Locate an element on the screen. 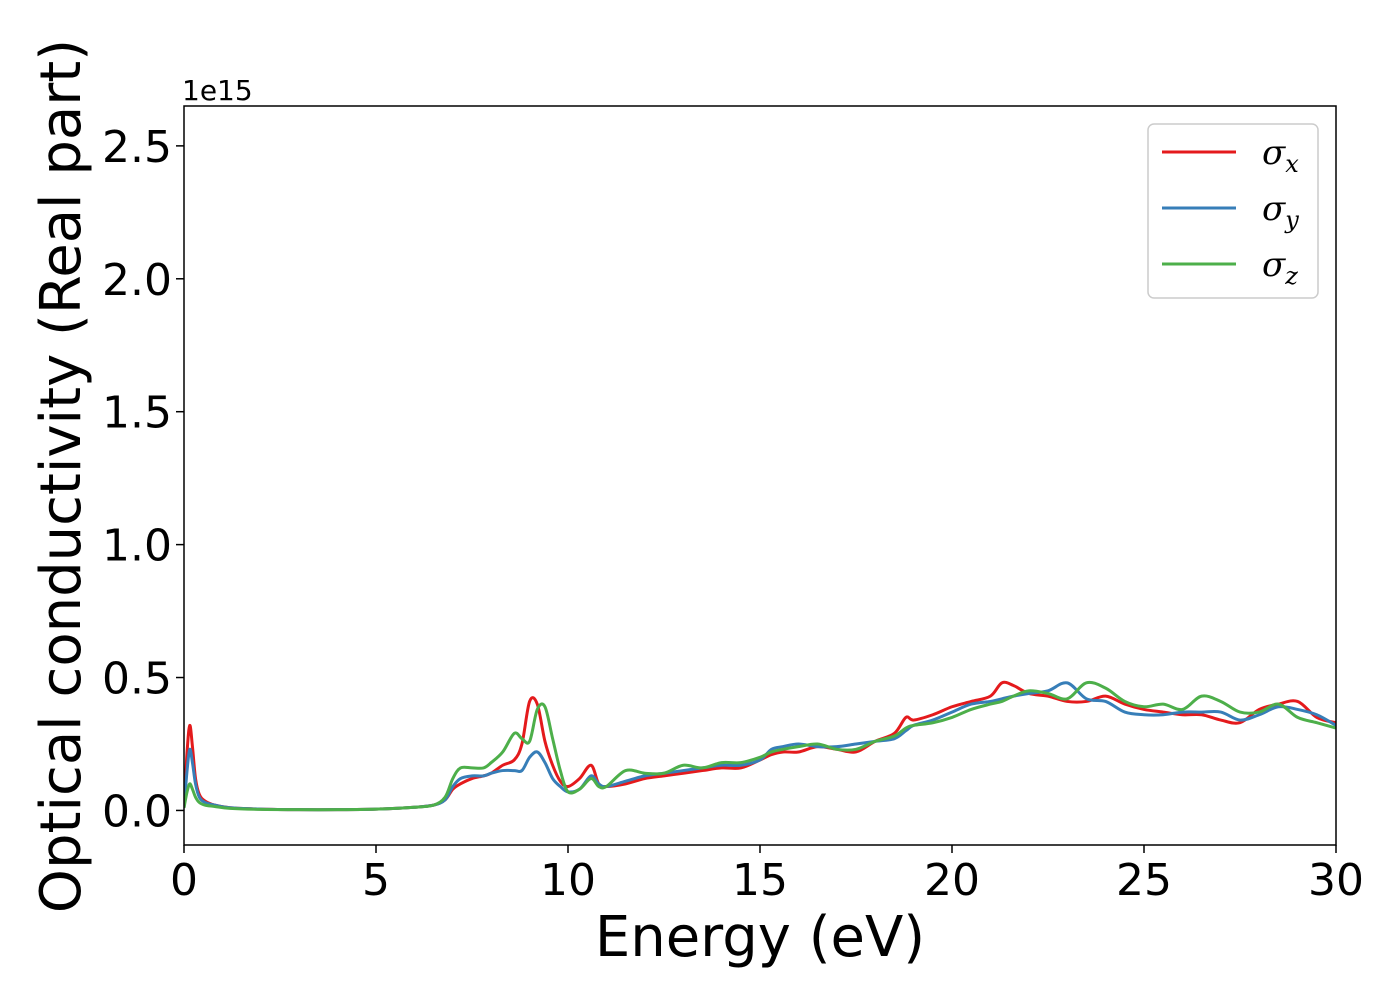  series-layer is located at coordinates (760, 746).